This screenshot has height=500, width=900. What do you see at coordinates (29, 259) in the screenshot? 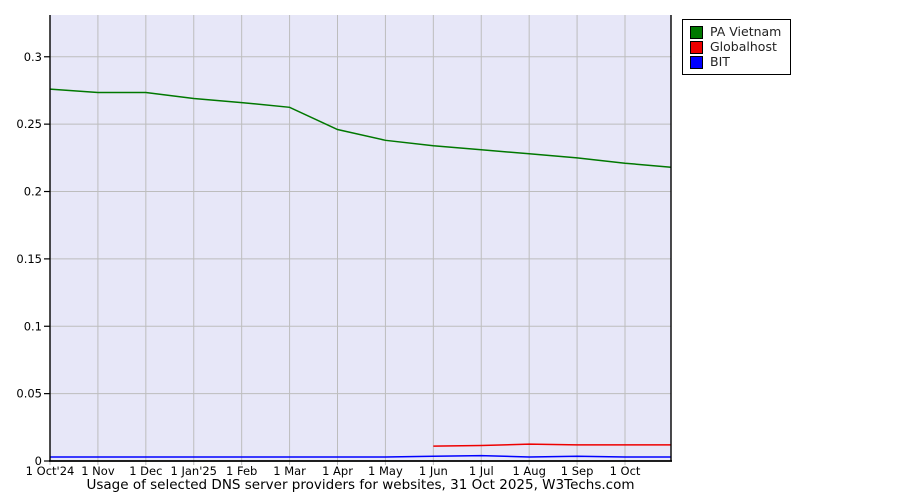
I see `y-tick-label: 0.15` at bounding box center [29, 259].